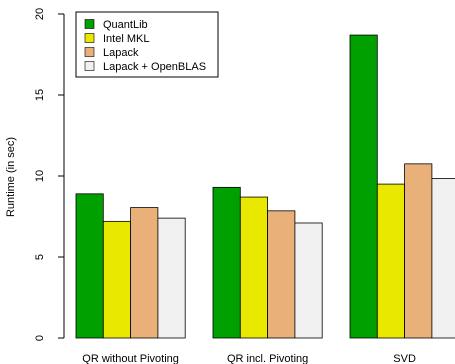 The height and width of the screenshot is (364, 455). I want to click on legend-label-3: Lapack + OpenBLAS, so click(154, 67).